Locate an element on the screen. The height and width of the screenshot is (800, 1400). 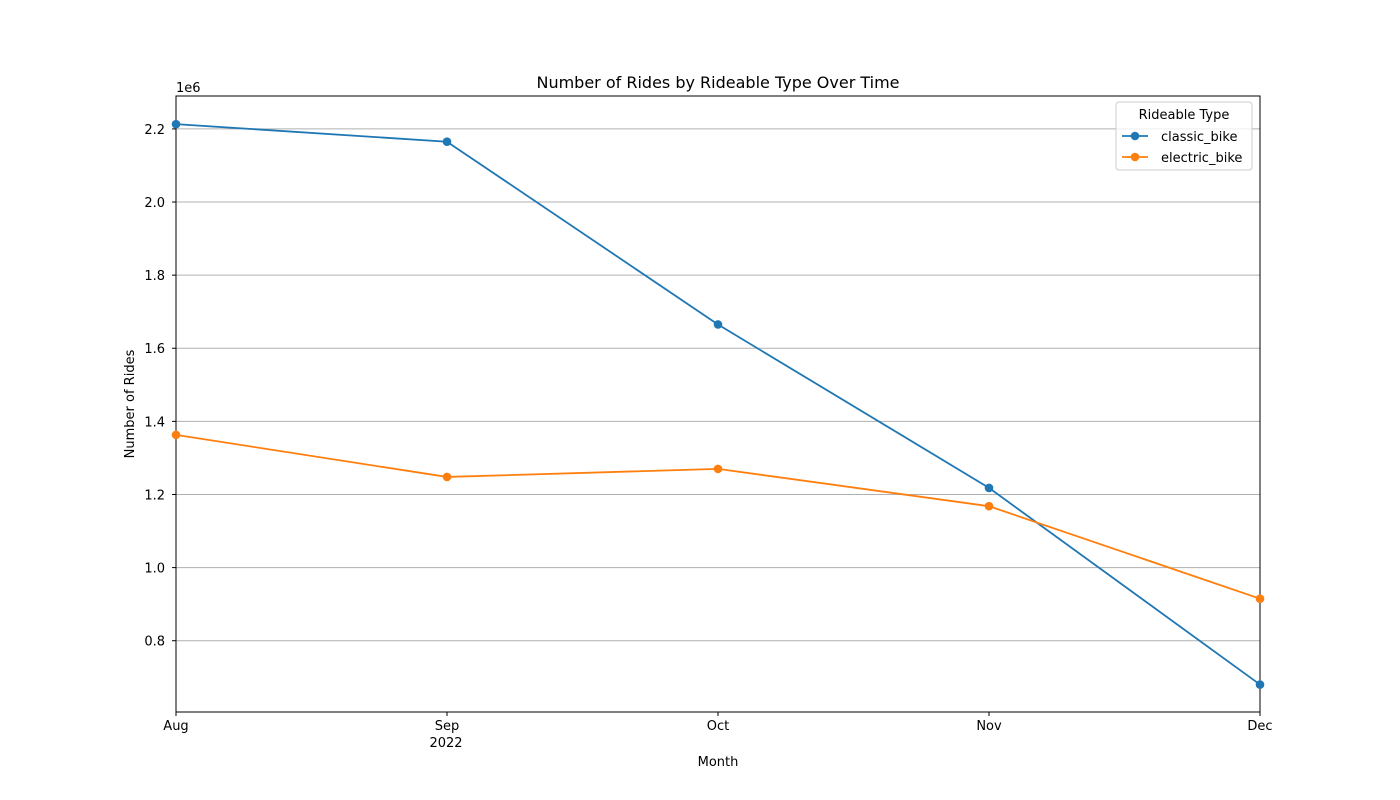
x-tick-label: Nov is located at coordinates (989, 726).